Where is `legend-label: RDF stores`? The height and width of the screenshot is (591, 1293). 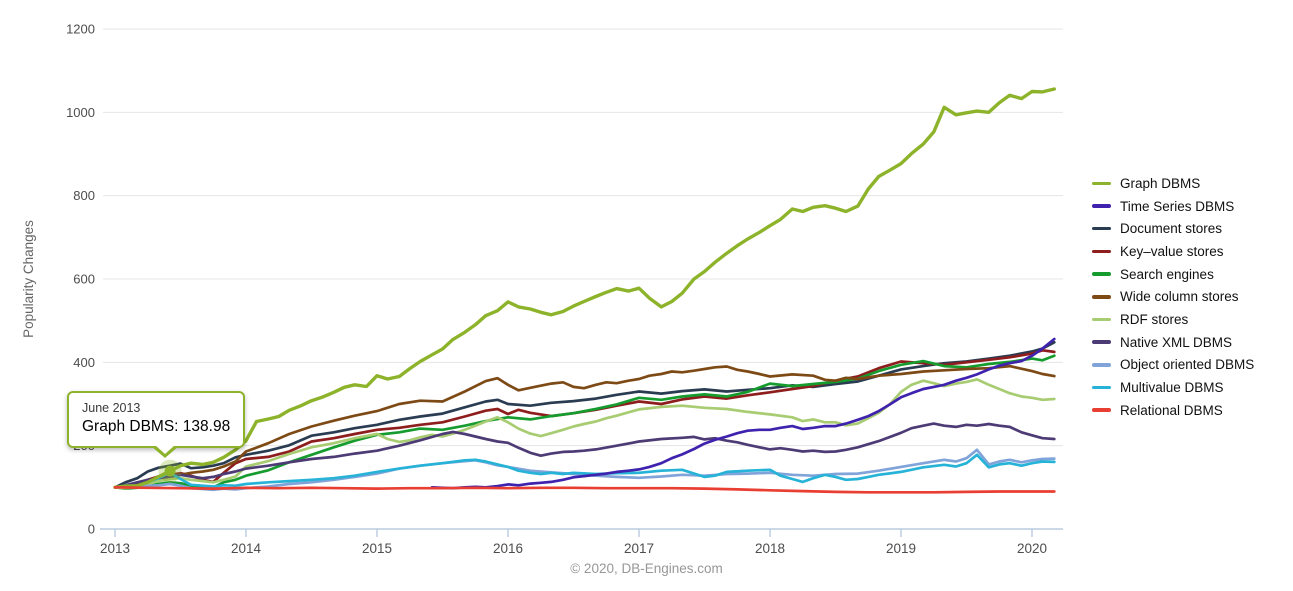
legend-label: RDF stores is located at coordinates (1154, 319).